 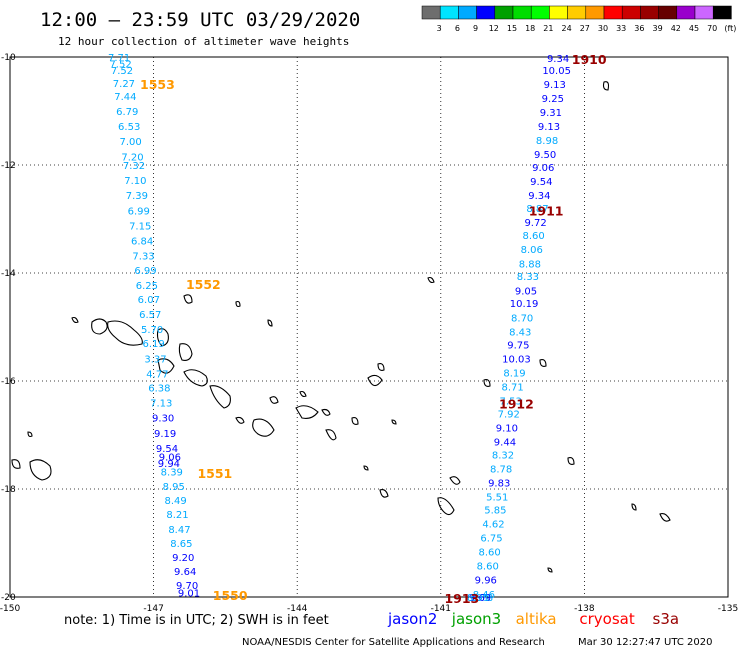 I want to click on wave-height-value: 9.50, so click(x=545, y=155).